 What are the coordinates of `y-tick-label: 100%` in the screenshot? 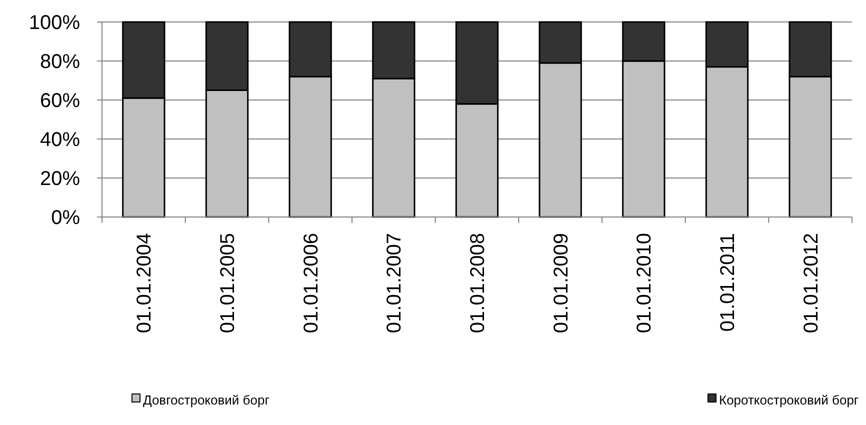 It's located at (54, 23).